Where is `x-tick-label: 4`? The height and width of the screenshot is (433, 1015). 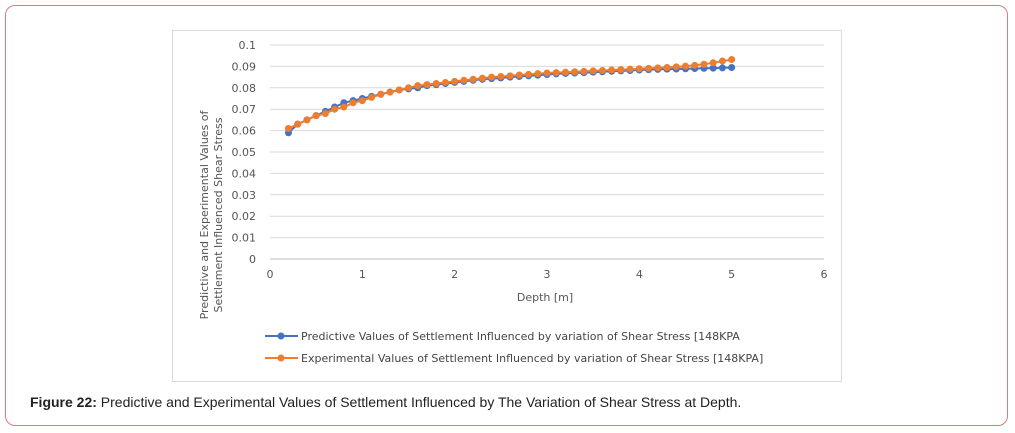
x-tick-label: 4 is located at coordinates (639, 274).